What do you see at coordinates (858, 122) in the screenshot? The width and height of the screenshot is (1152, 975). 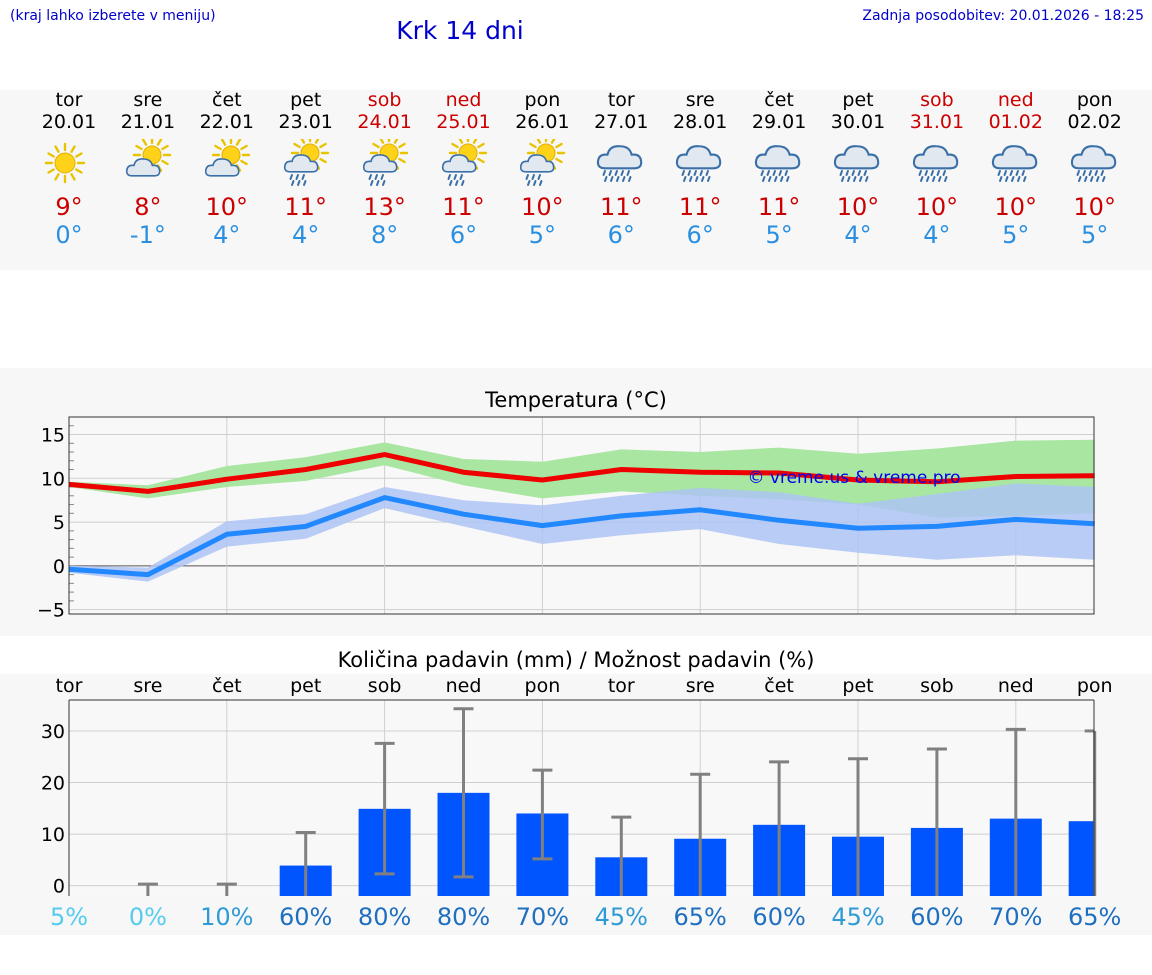 I see `day-date: 30.01` at bounding box center [858, 122].